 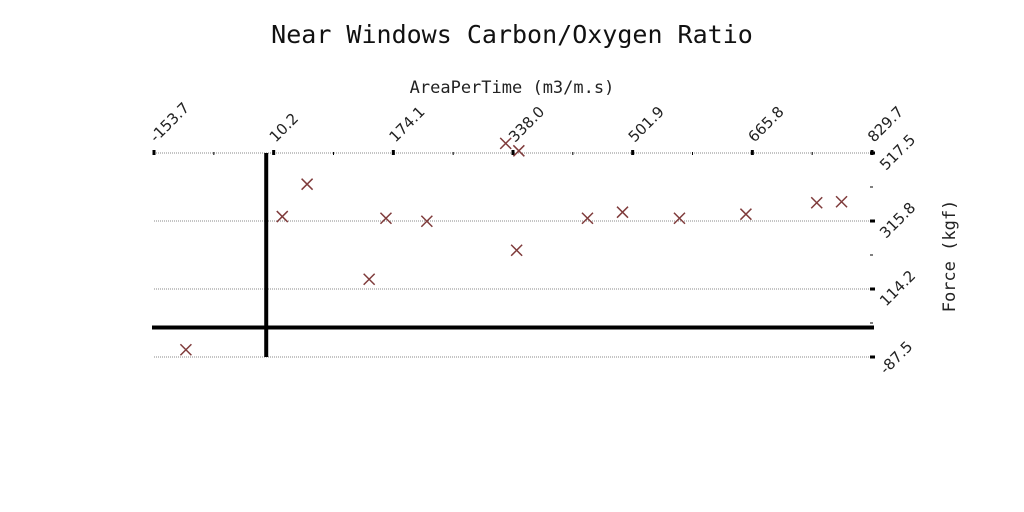 I want to click on x-tick-label: 338.0, so click(x=526, y=124).